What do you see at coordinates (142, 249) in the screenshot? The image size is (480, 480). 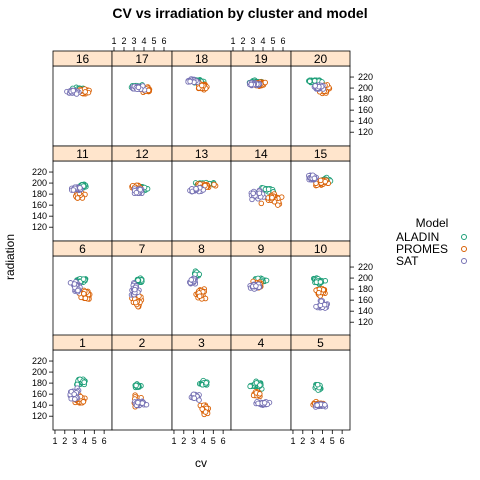 I see `panel-strip-label: 7` at bounding box center [142, 249].